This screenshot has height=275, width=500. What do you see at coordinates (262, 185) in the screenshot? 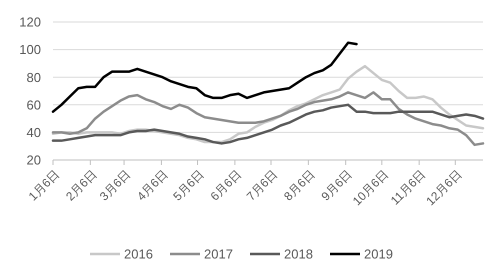
I see `x-tick-label: 7月6日` at bounding box center [262, 185].